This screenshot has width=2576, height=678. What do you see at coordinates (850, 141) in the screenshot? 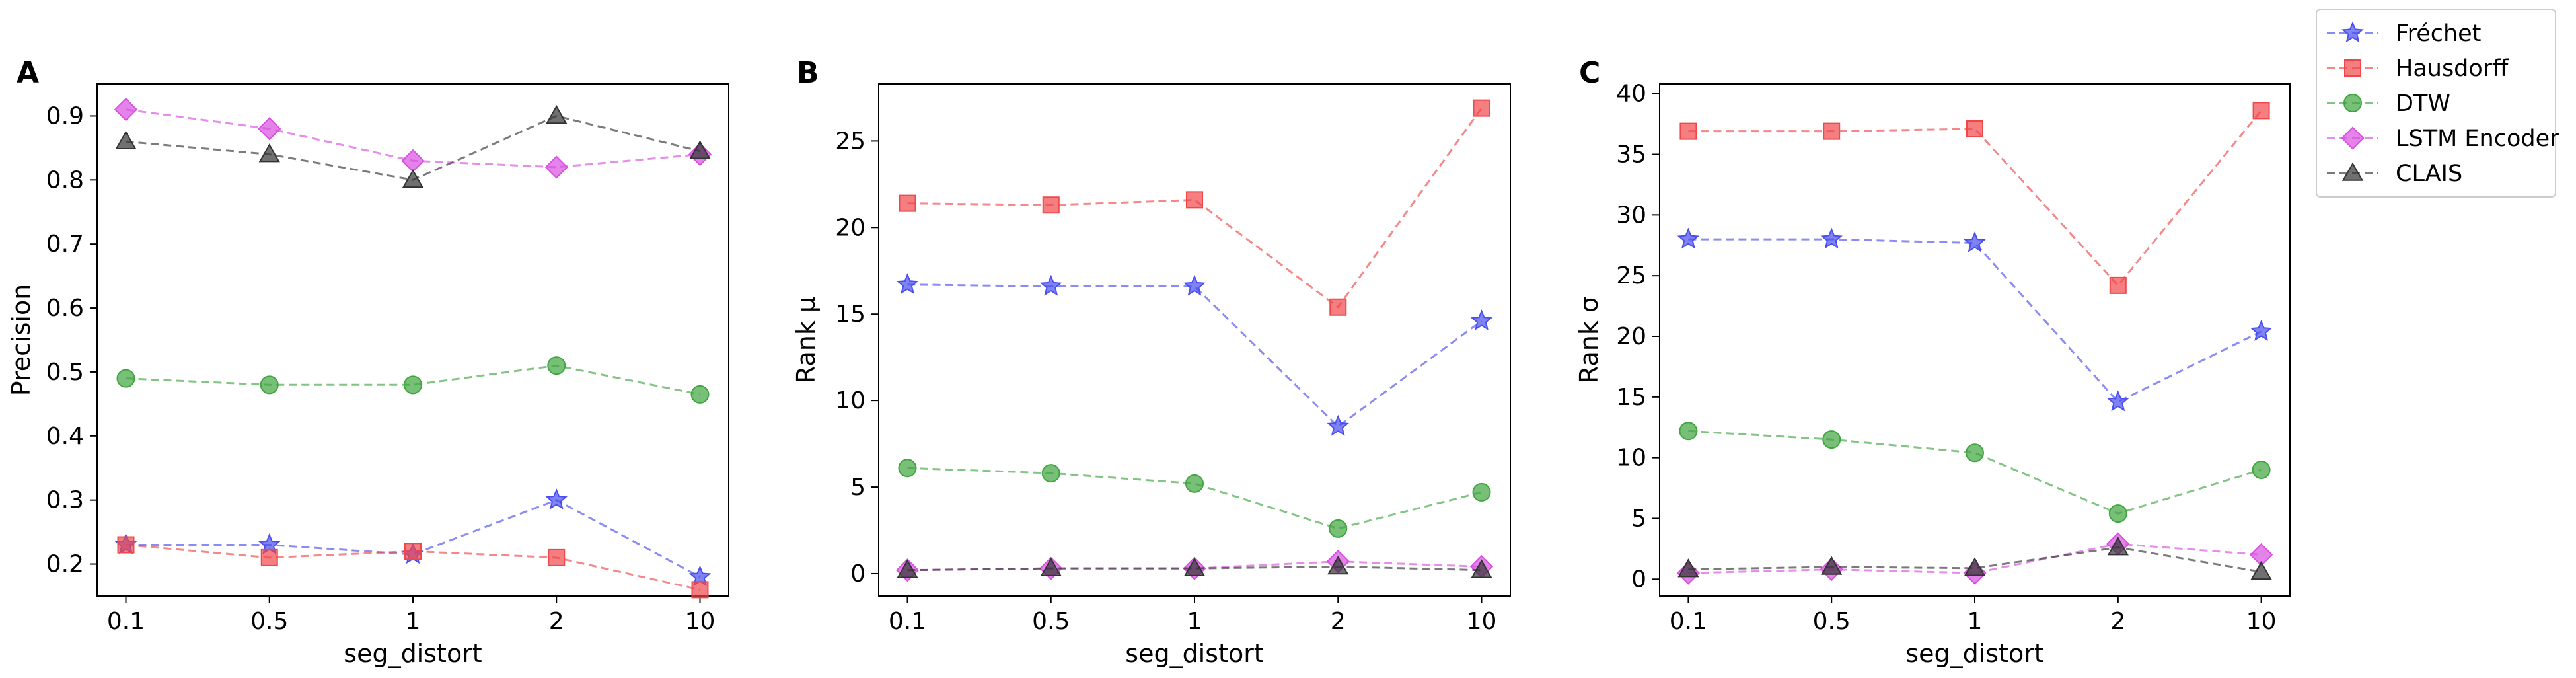
I see `y-tick-label: 25` at bounding box center [850, 141].